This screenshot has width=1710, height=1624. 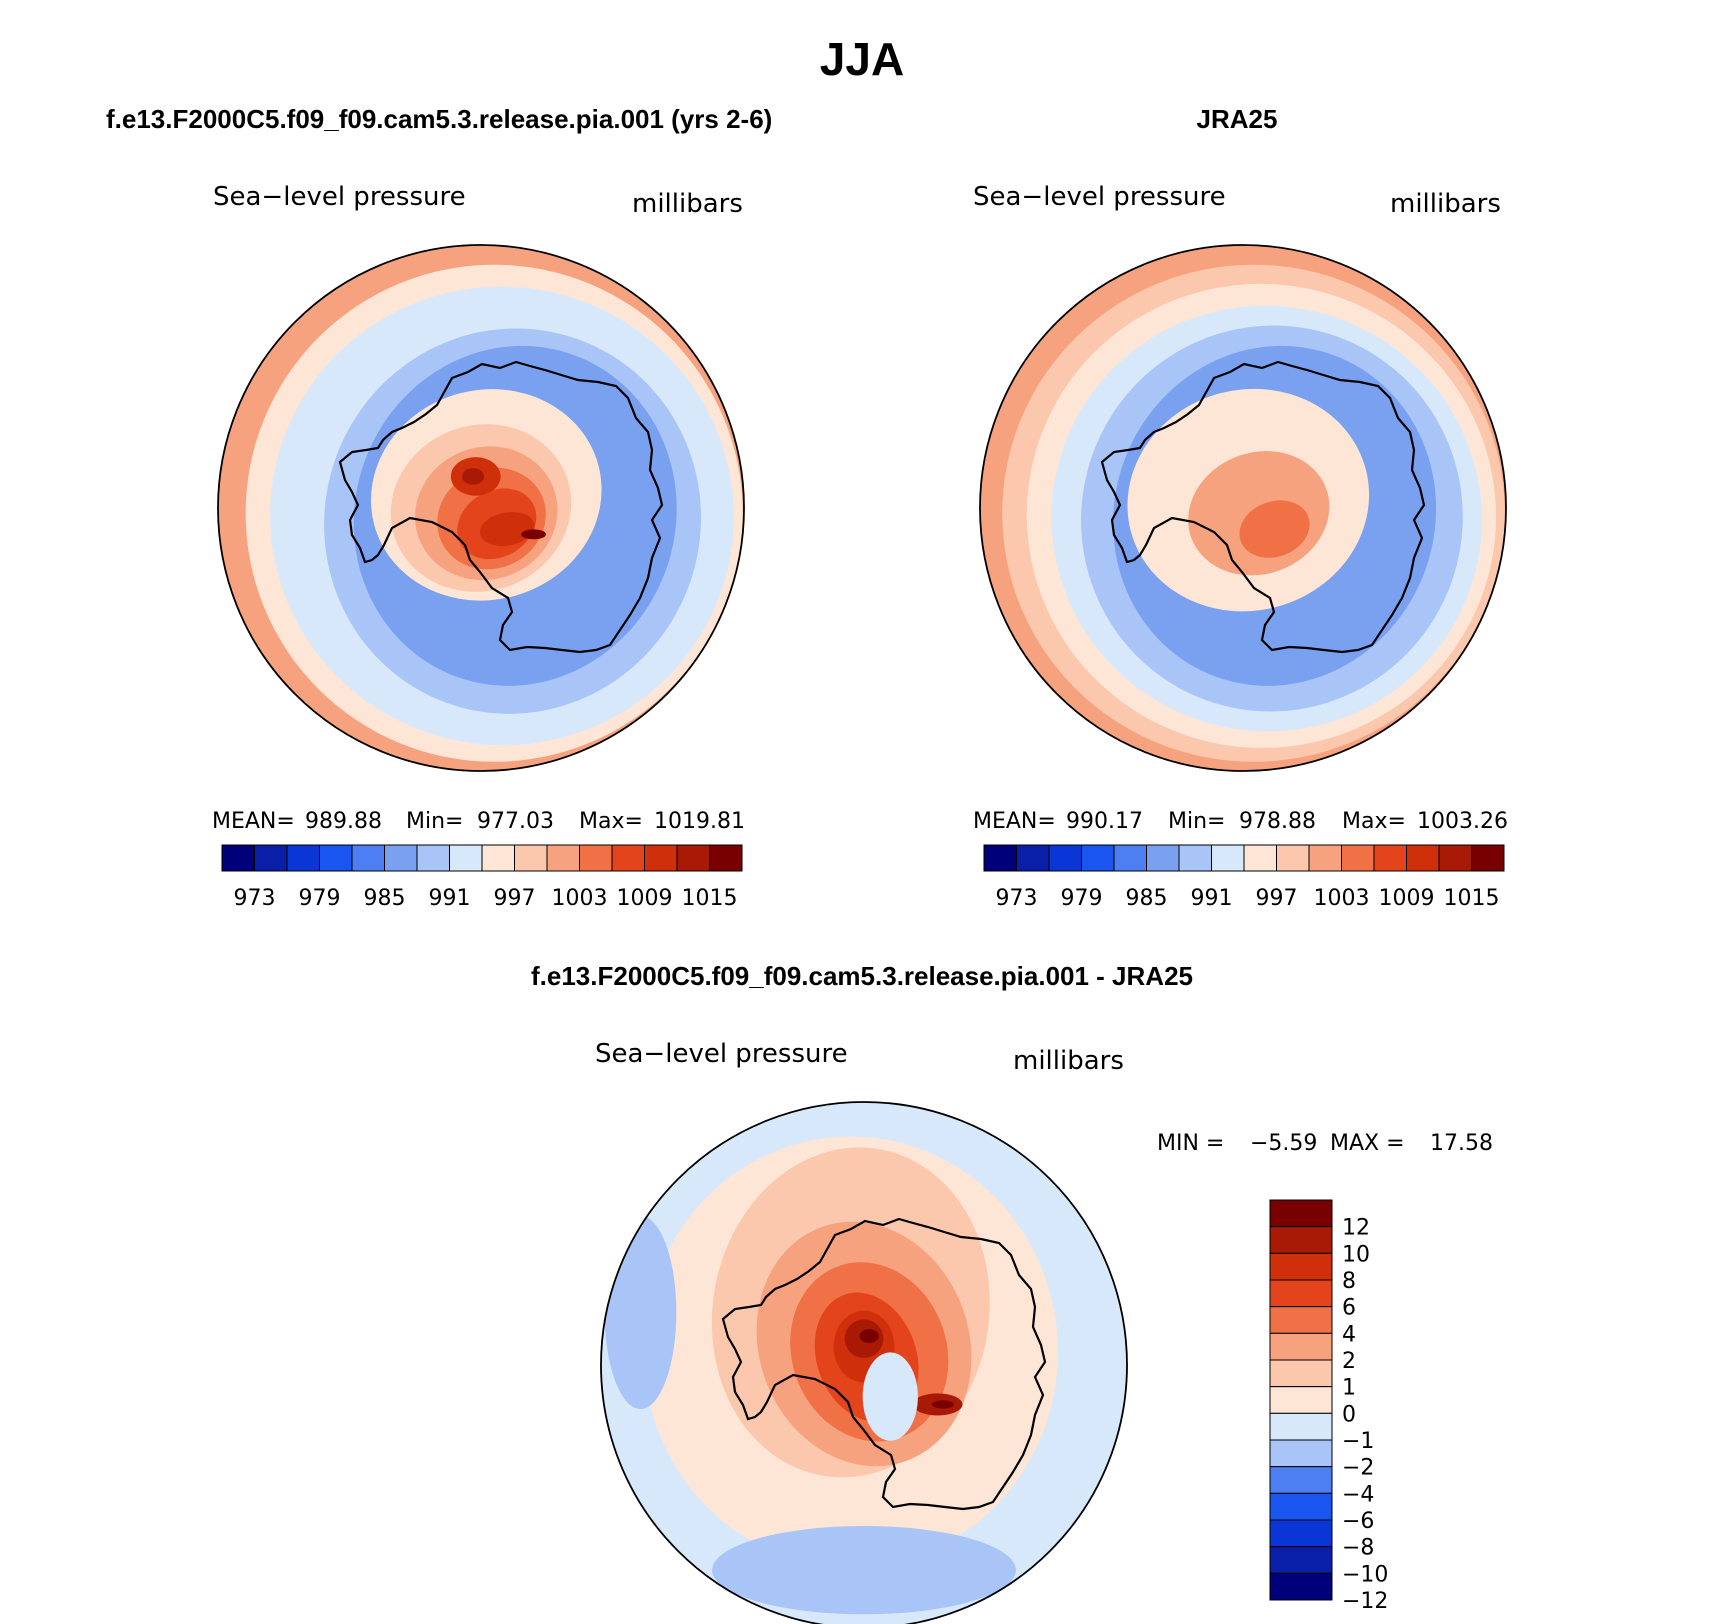 What do you see at coordinates (1349, 1361) in the screenshot?
I see `colorbar-tick-label: 2` at bounding box center [1349, 1361].